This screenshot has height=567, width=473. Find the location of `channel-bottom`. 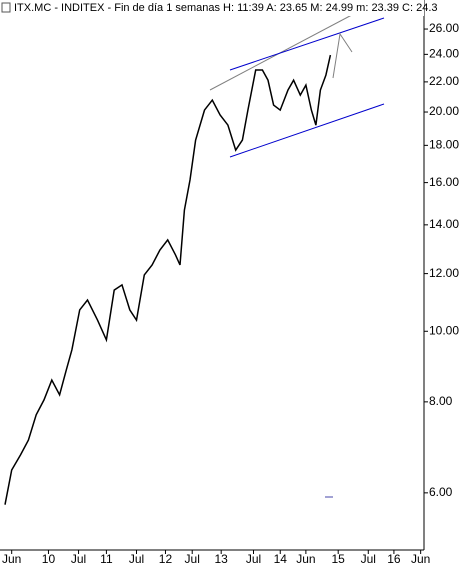

channel-bottom is located at coordinates (307, 130).